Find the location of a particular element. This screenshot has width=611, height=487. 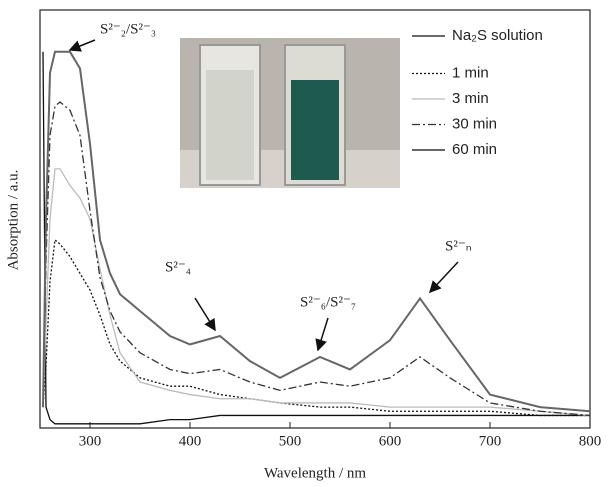

annotation: S²⁻₄ is located at coordinates (178, 267).